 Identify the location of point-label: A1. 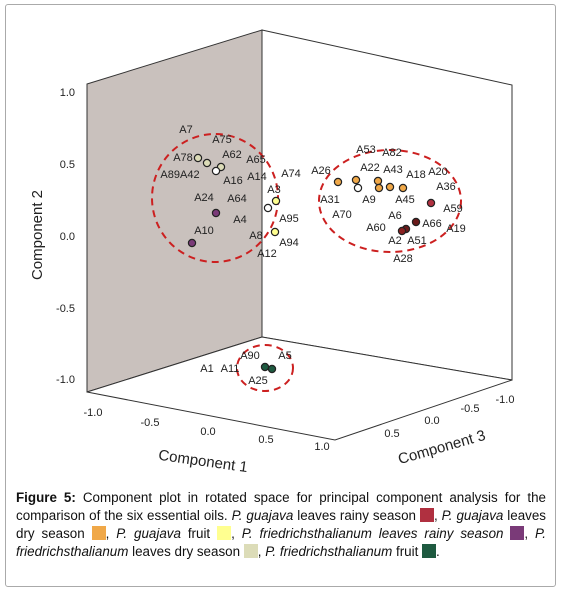
(206, 369).